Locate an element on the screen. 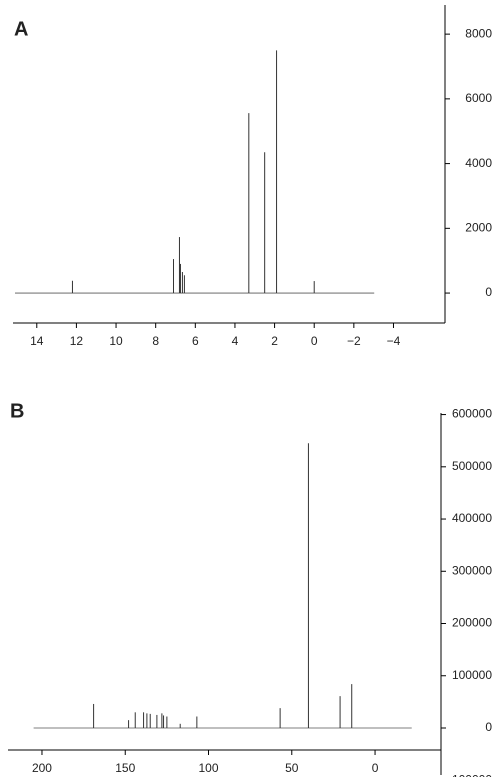 Image resolution: width=498 pixels, height=777 pixels. x-tick-label: 8 is located at coordinates (155, 341).